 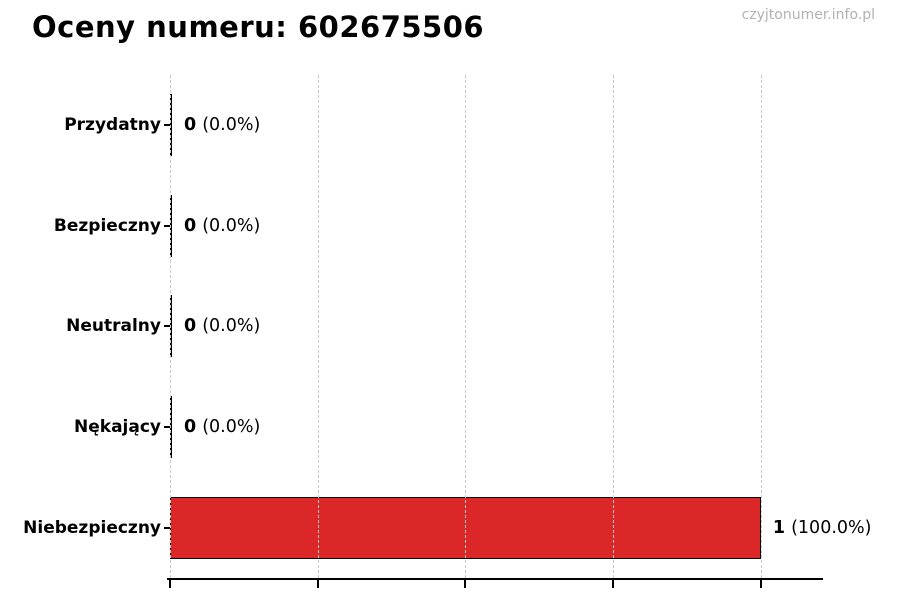 What do you see at coordinates (437, 226) in the screenshot?
I see `bar-row: Bezpieczny 0 (0.0%)` at bounding box center [437, 226].